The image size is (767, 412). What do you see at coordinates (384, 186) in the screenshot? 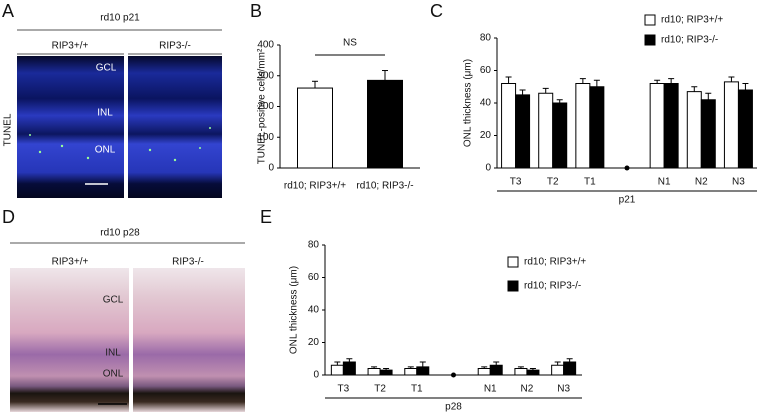
I see `x-tick-label: rd10; RIP3-/-` at bounding box center [384, 186].